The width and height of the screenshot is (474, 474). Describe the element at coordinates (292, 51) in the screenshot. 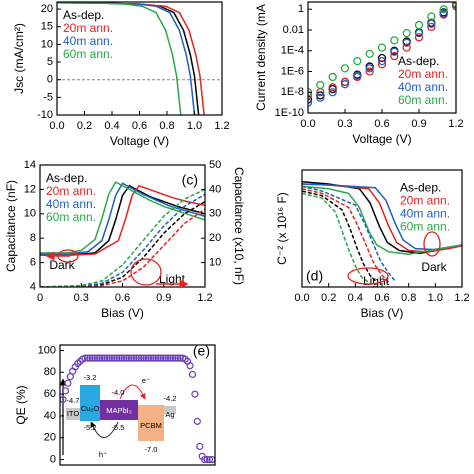

I see `y-tick-label: 1E-4` at that location.